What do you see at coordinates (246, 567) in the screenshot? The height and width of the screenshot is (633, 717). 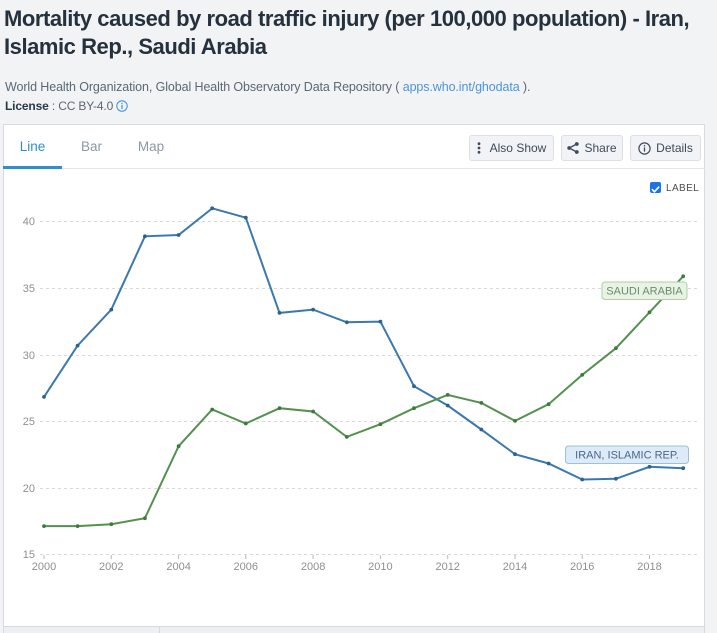 I see `svg-text: 2006` at bounding box center [246, 567].